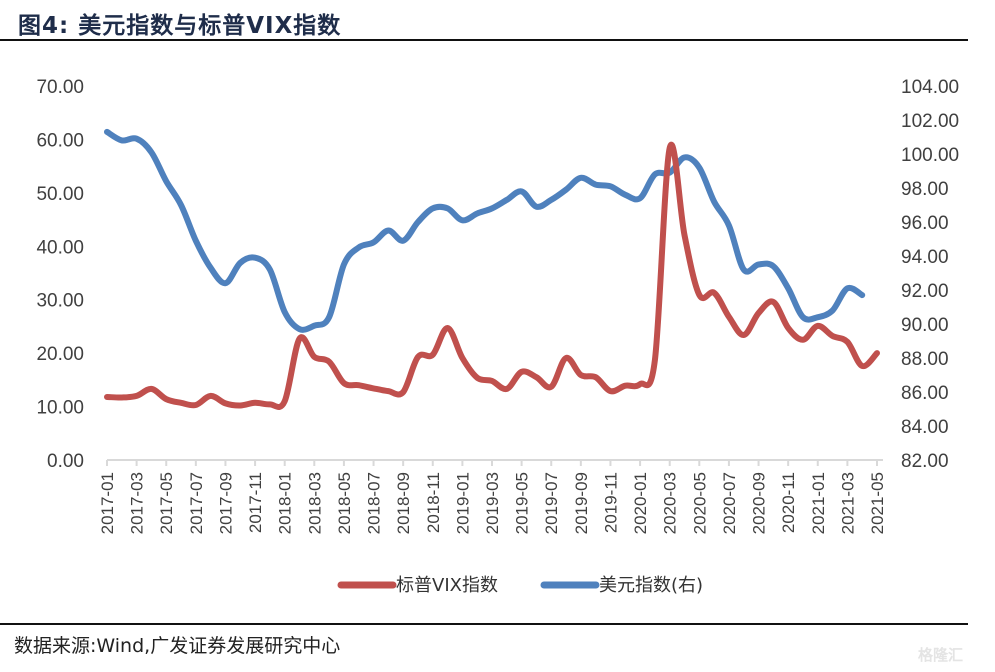 Image resolution: width=995 pixels, height=672 pixels. I want to click on x-tick-label: 2018-03, so click(314, 503).